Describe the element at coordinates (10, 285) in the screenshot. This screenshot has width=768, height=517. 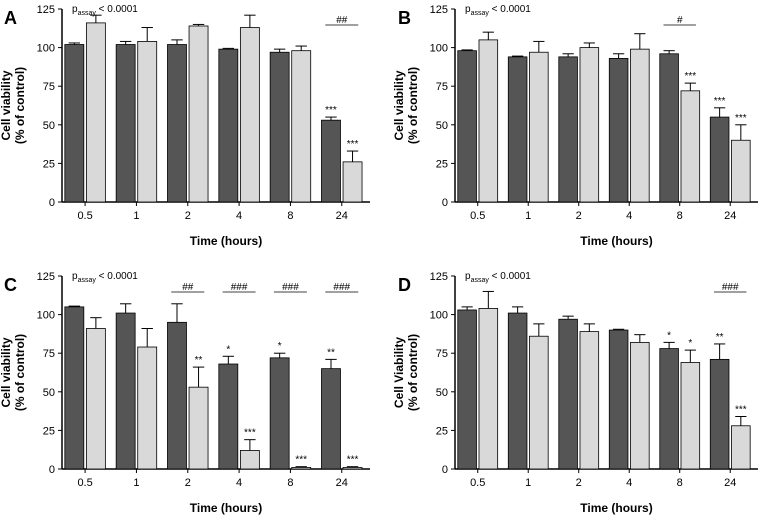
I see `panel-letter: C` at that location.